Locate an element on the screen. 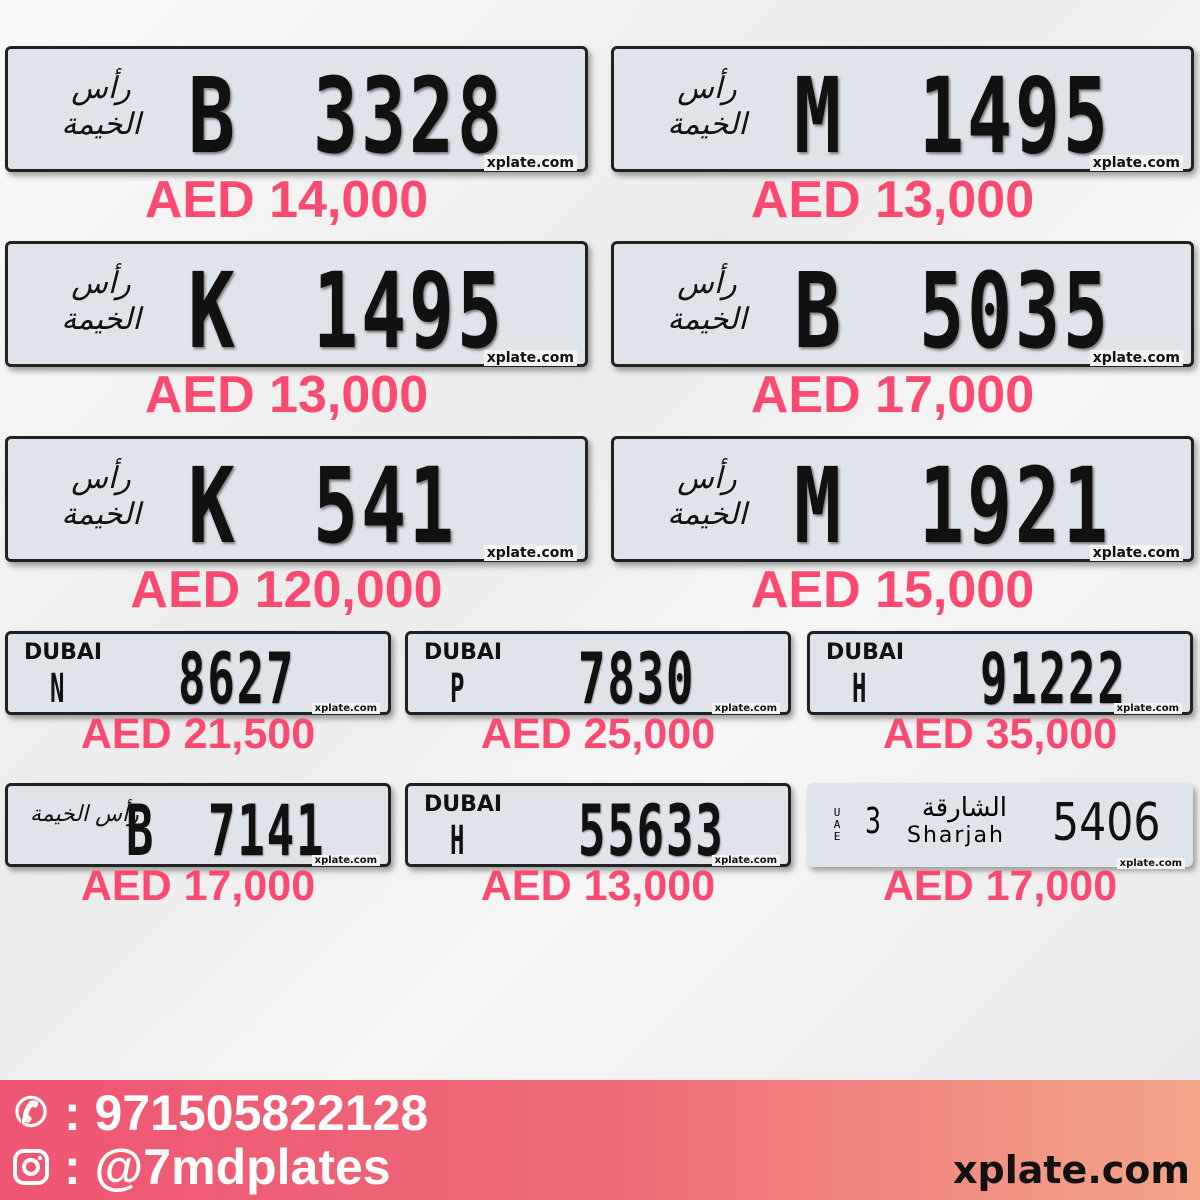 The width and height of the screenshot is (1200, 1200). license-plate: رأس الخيمة K 541 xplate.com is located at coordinates (296, 501).